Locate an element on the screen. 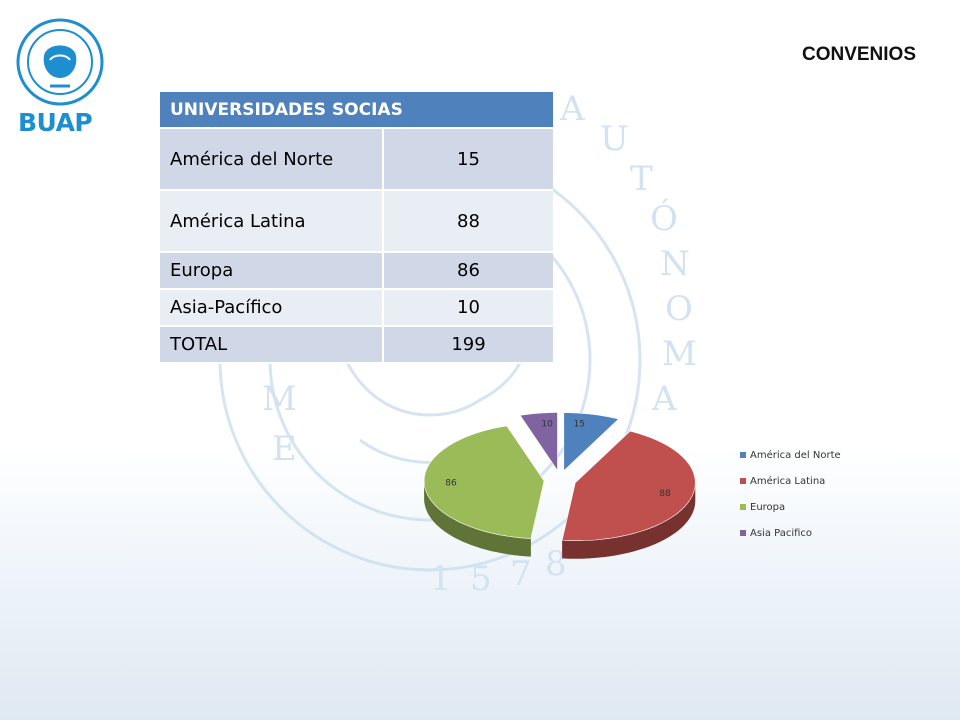  table-header: UNIVERSIDADES SOCIAS is located at coordinates (356, 110).